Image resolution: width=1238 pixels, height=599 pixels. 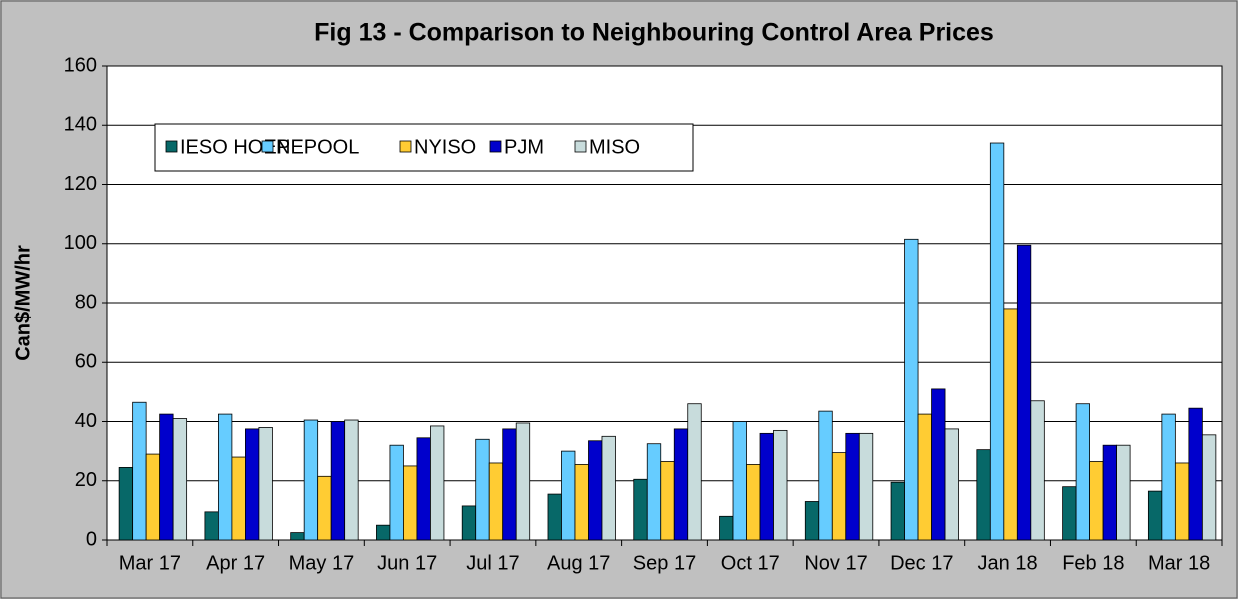 I want to click on x-tick-label: Nov 17, so click(x=835, y=563).